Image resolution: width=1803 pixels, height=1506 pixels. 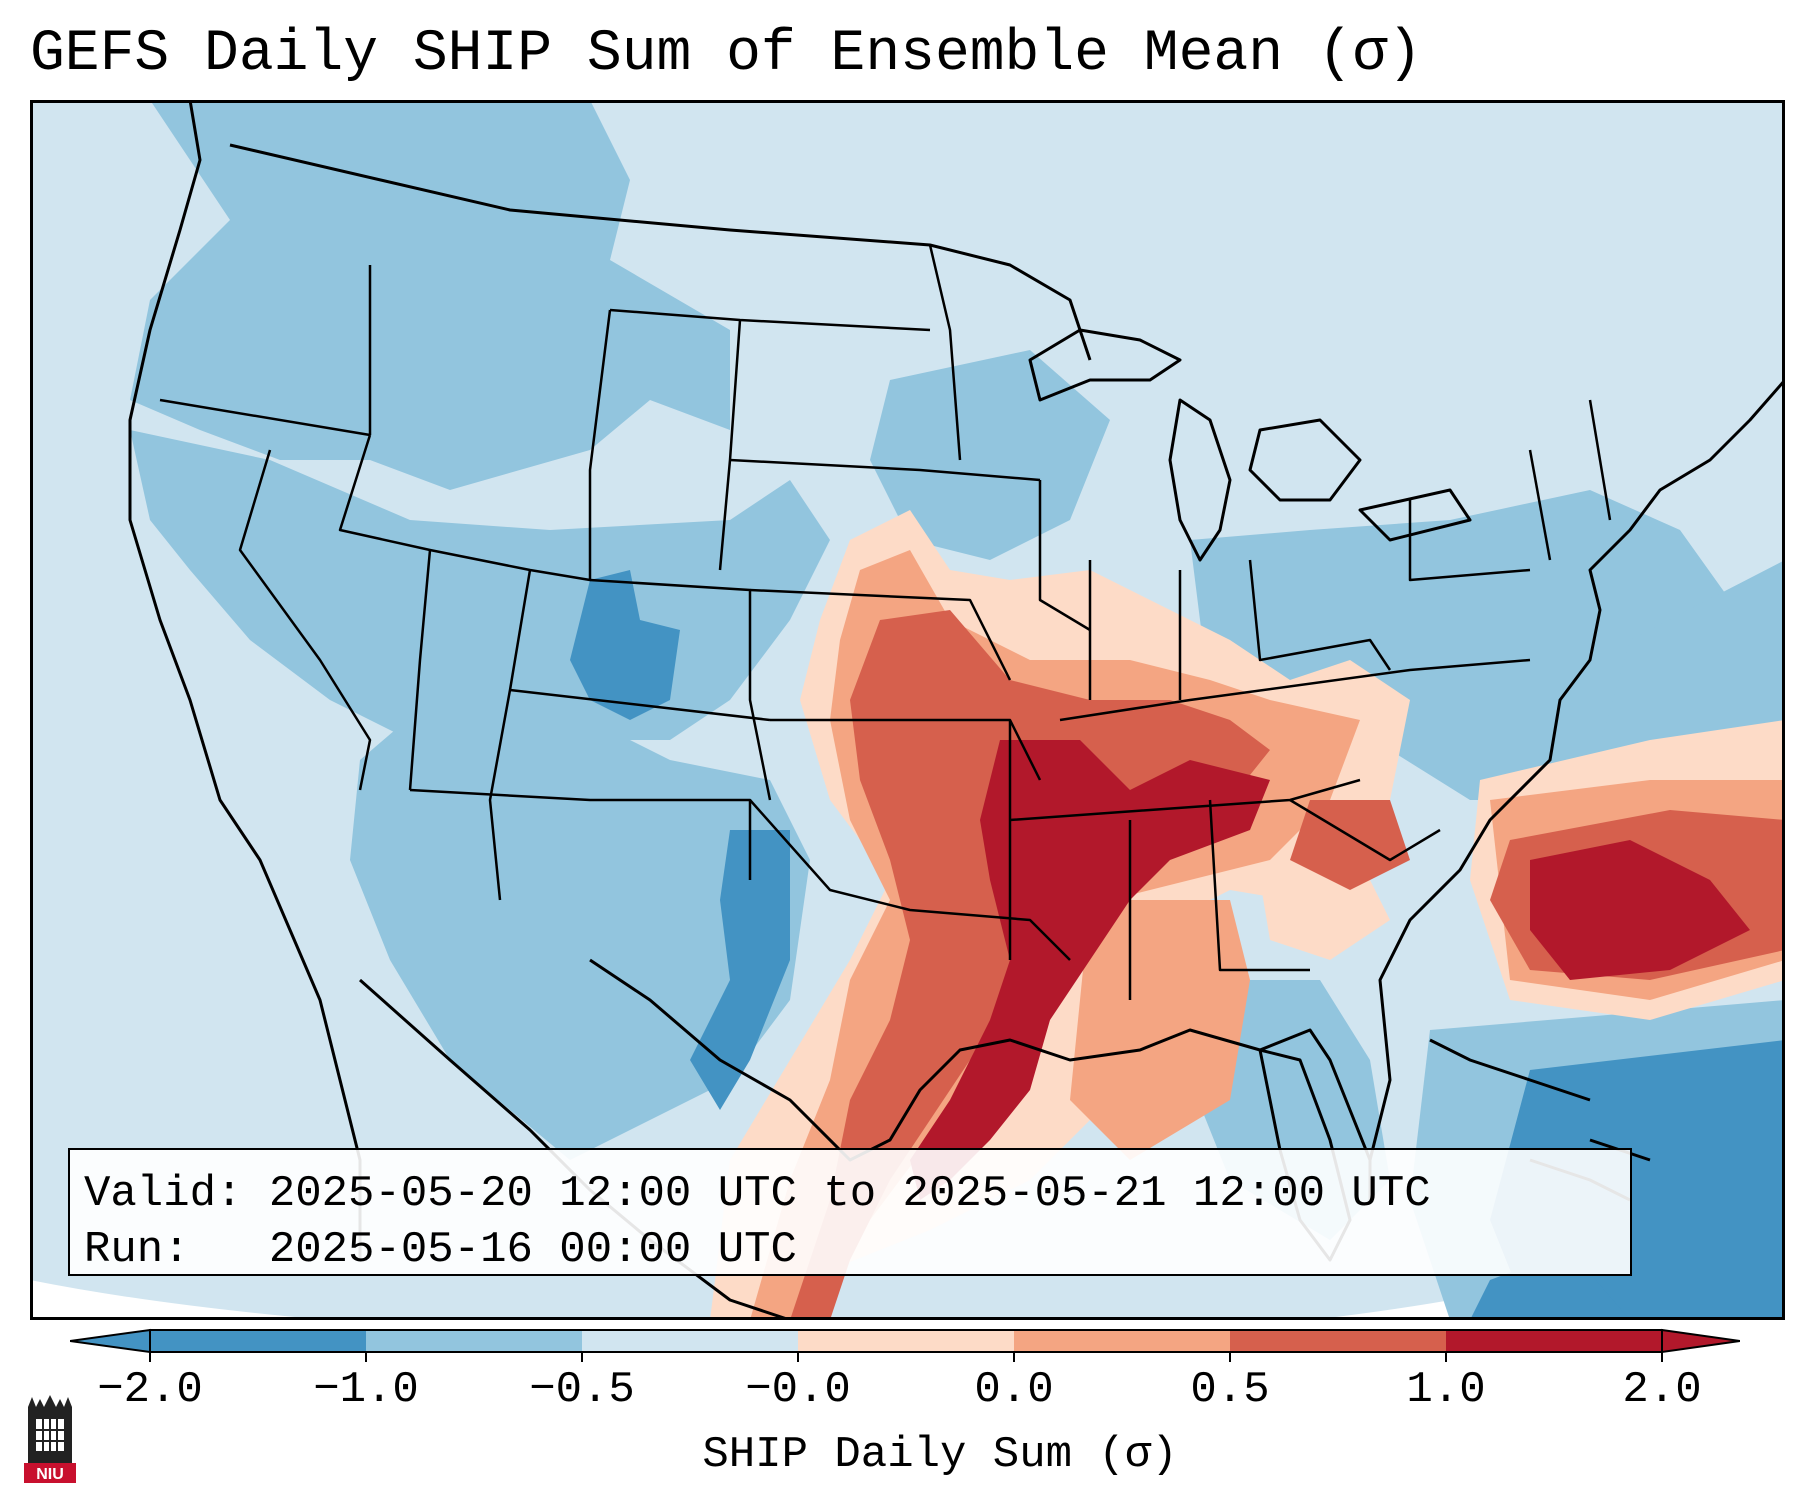 I want to click on colorbar, so click(x=905, y=1345).